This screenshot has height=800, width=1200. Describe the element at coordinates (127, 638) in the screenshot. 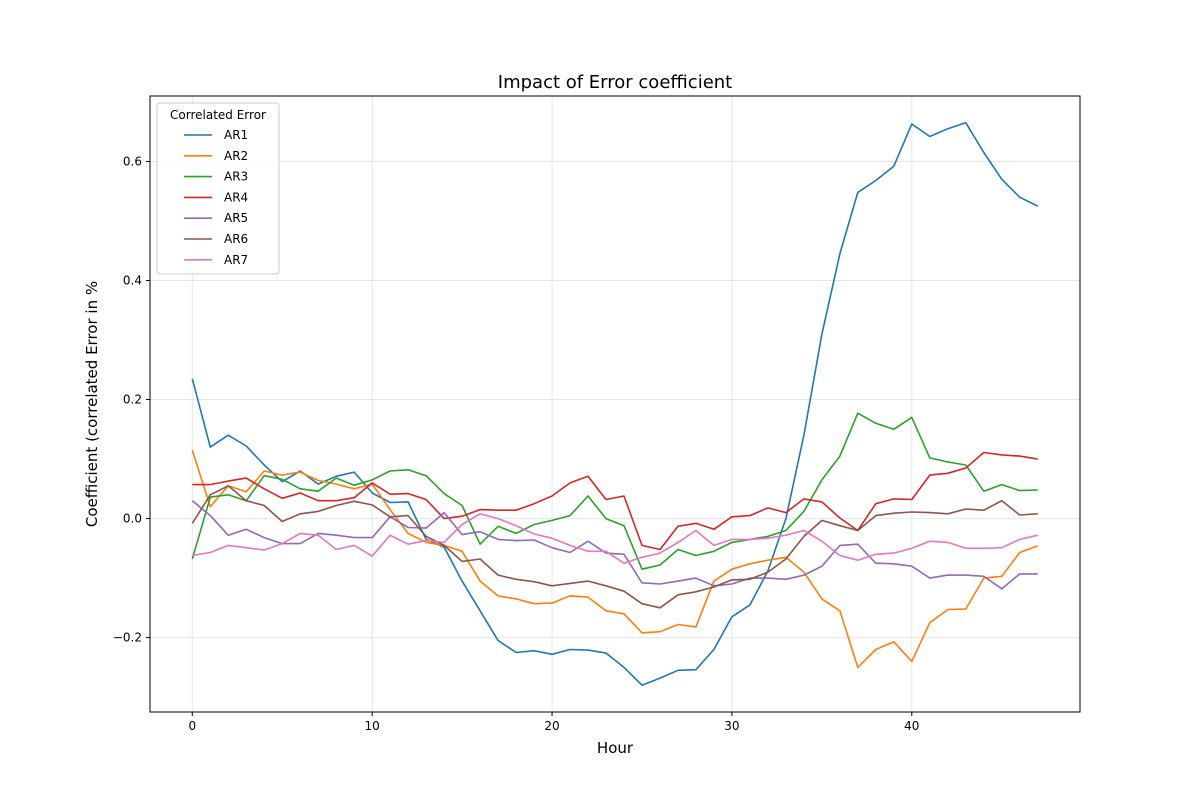

I see `y-tick-label: −0.2` at that location.